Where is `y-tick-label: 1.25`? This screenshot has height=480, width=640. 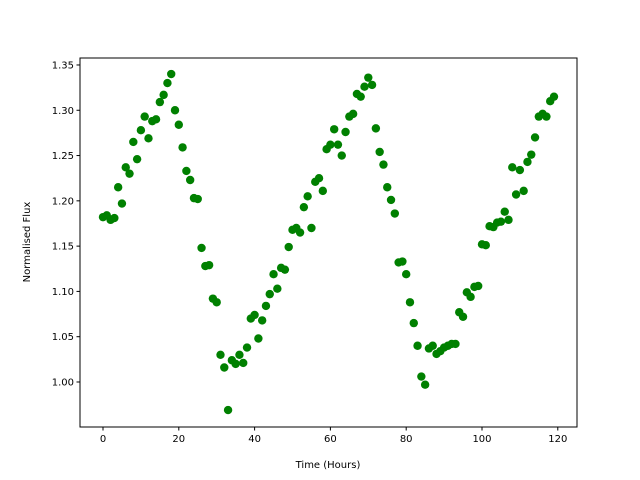
y-tick-label: 1.25 is located at coordinates (63, 156).